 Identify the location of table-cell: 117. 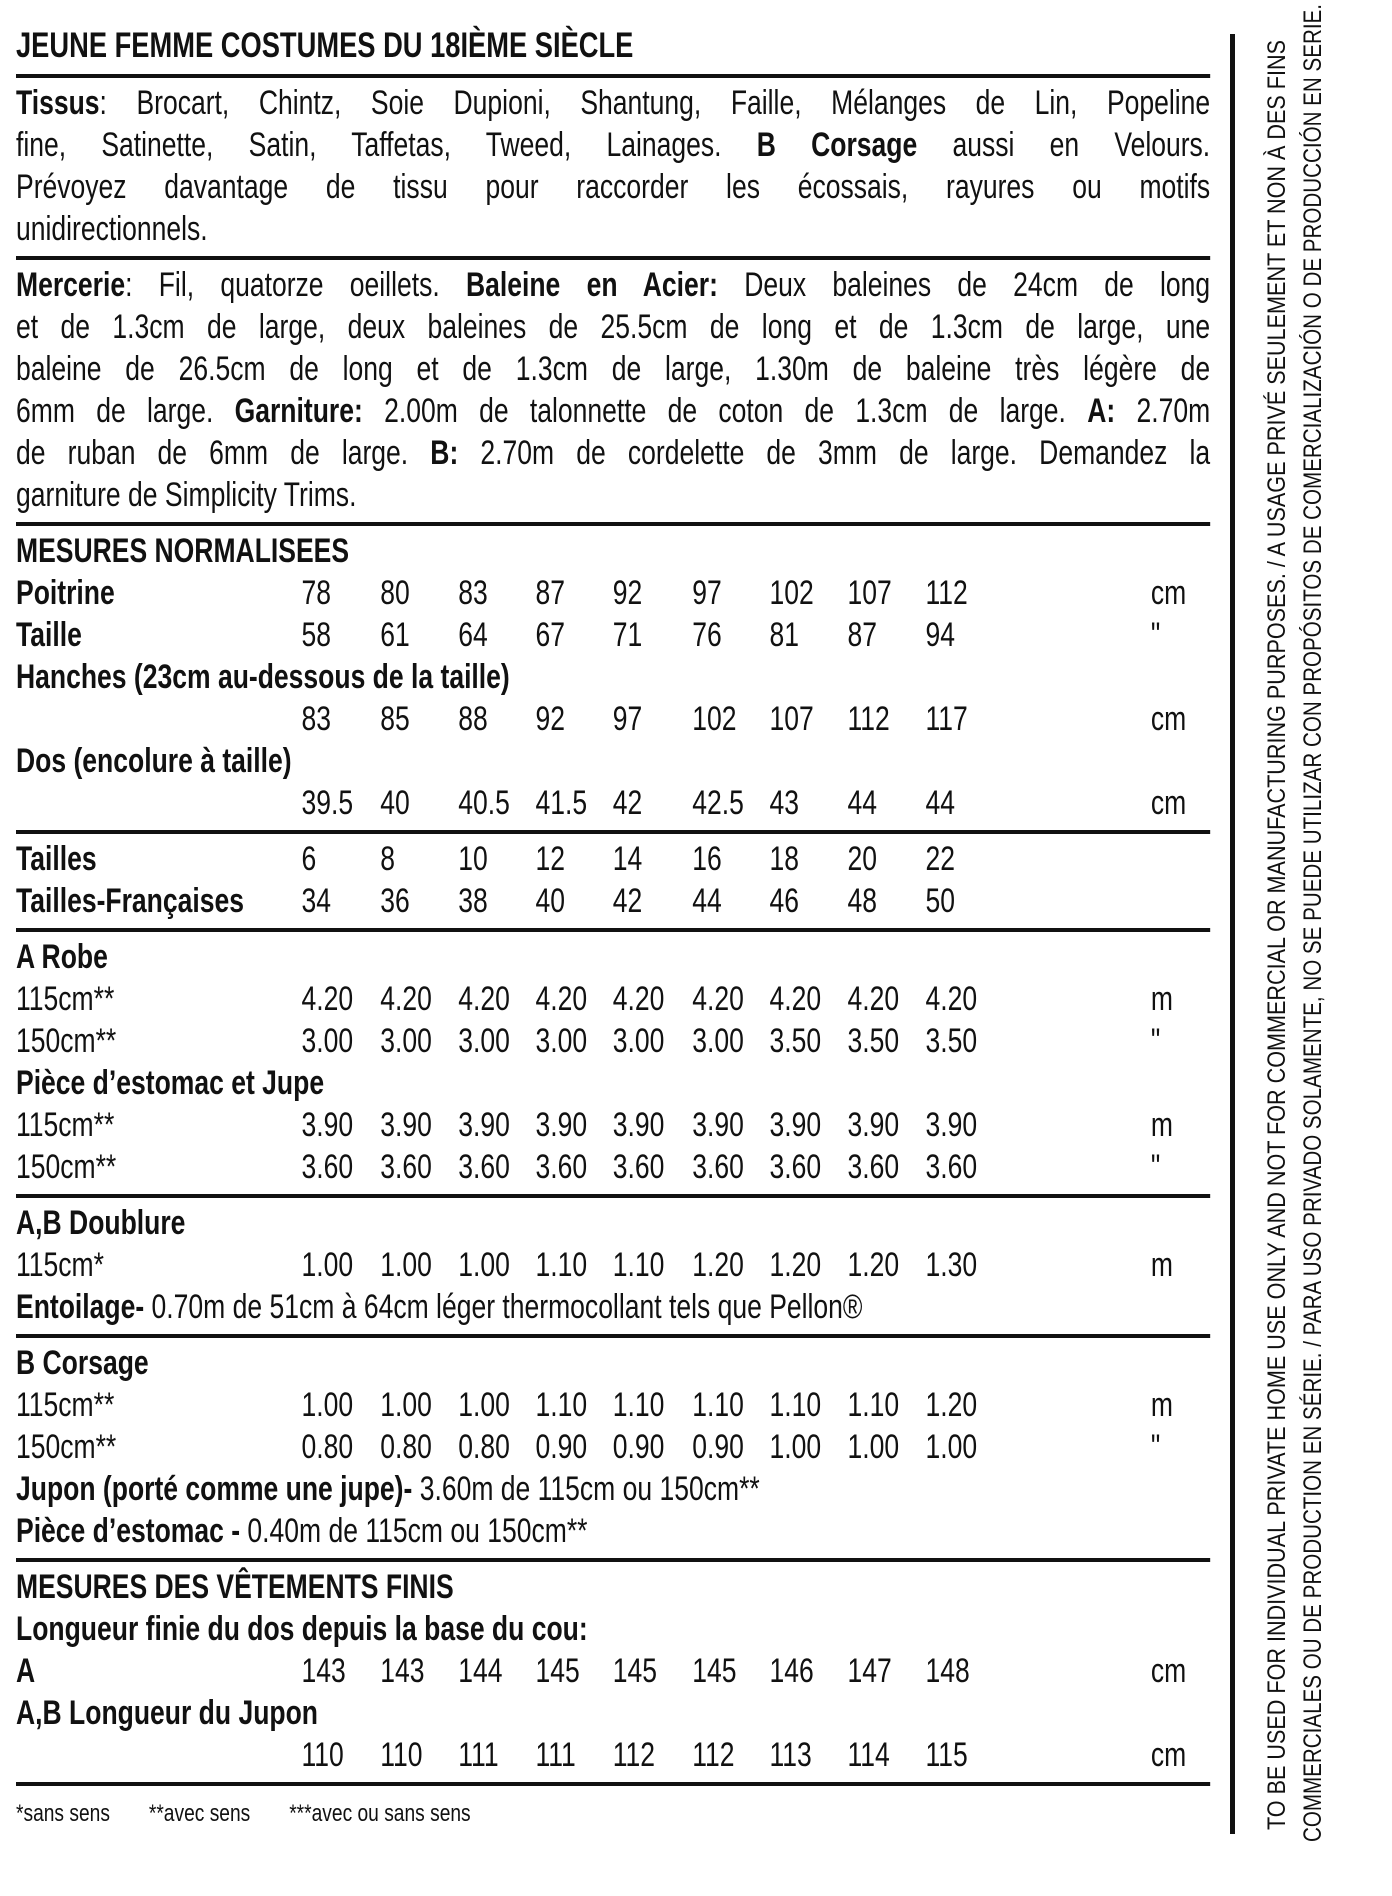
(946, 719).